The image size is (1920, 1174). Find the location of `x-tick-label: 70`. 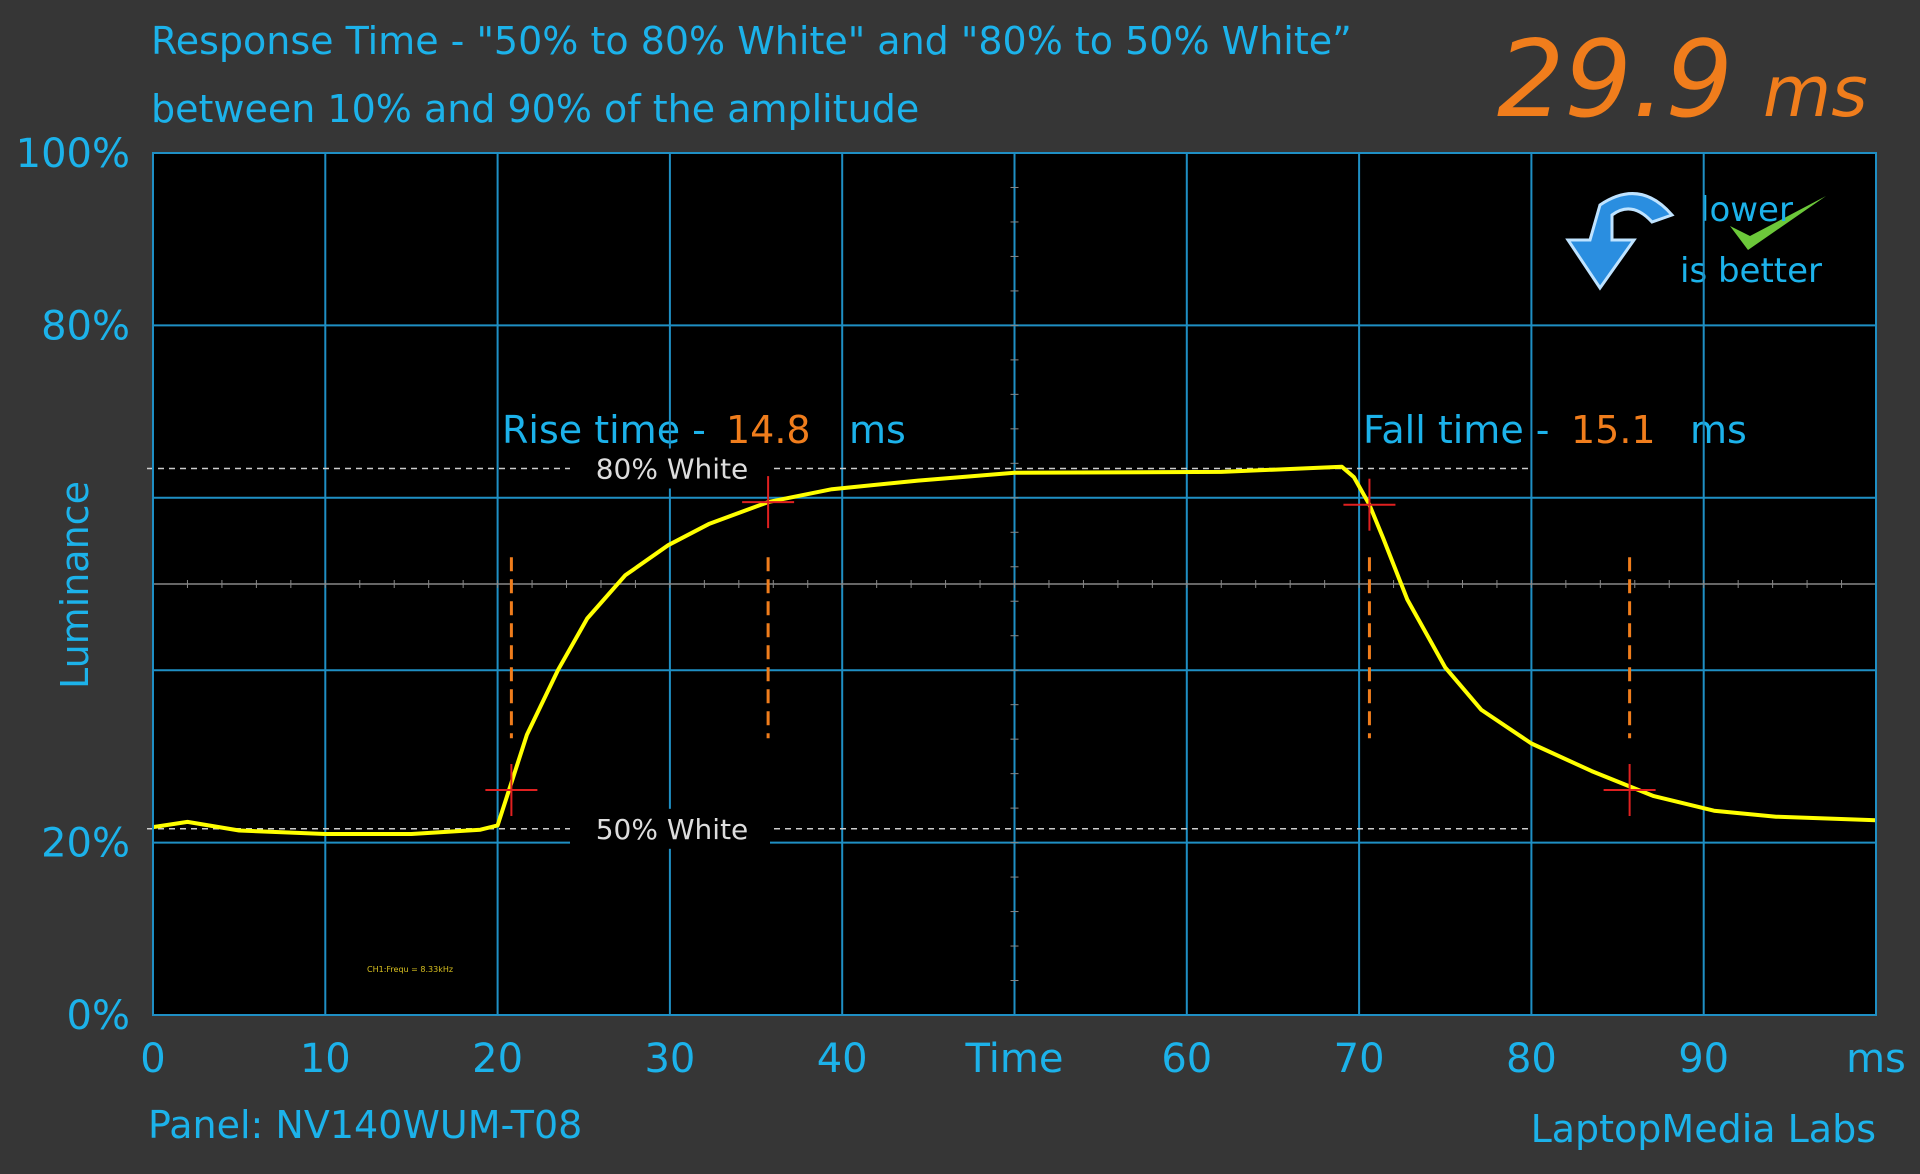

x-tick-label: 70 is located at coordinates (1359, 1059).